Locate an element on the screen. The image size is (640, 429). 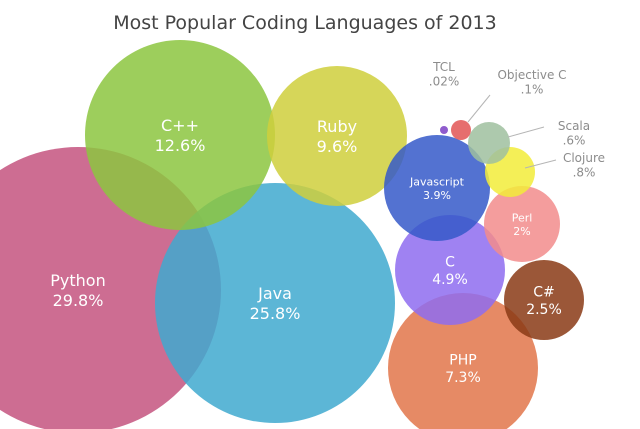
bubble-scala is located at coordinates (489, 143).